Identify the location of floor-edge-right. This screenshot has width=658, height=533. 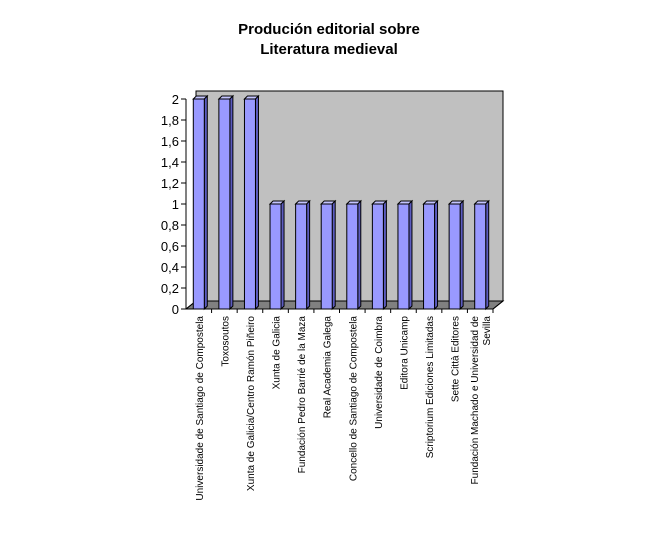
(498, 305).